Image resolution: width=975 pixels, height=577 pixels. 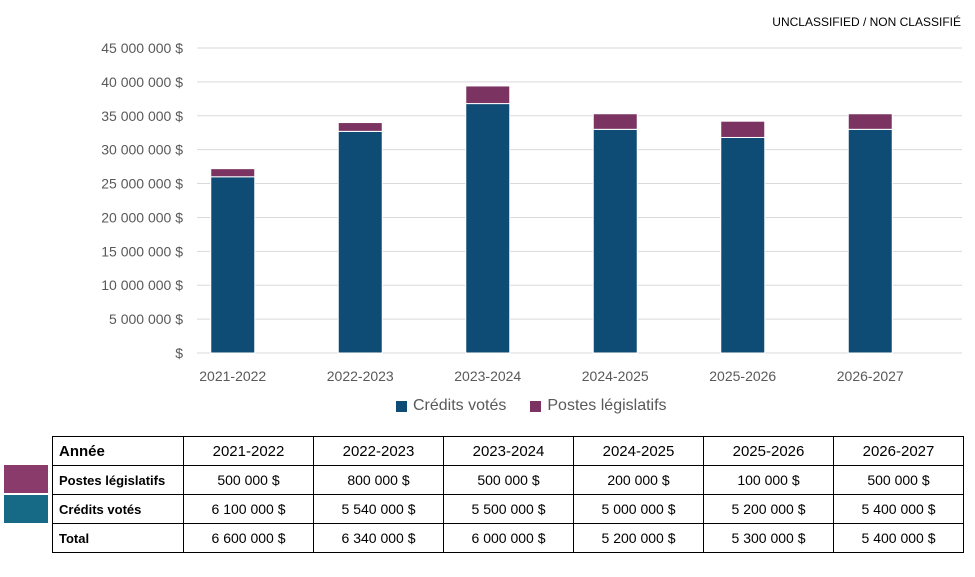 What do you see at coordinates (142, 150) in the screenshot?
I see `y-tick-label: 30 000 000 $` at bounding box center [142, 150].